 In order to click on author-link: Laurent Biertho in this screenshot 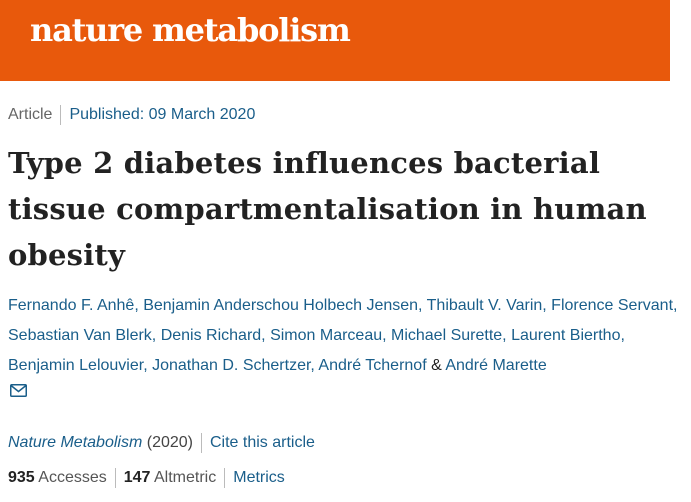, I will do `click(566, 335)`.